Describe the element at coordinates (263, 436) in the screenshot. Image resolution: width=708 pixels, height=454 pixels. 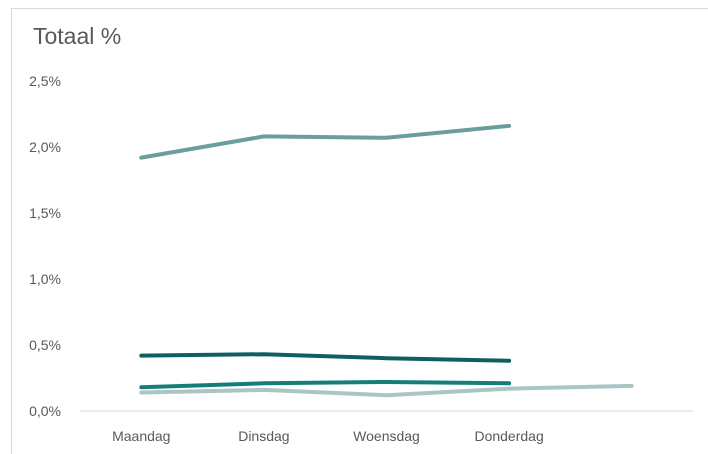
I see `x-tick-label: Dinsdag` at that location.